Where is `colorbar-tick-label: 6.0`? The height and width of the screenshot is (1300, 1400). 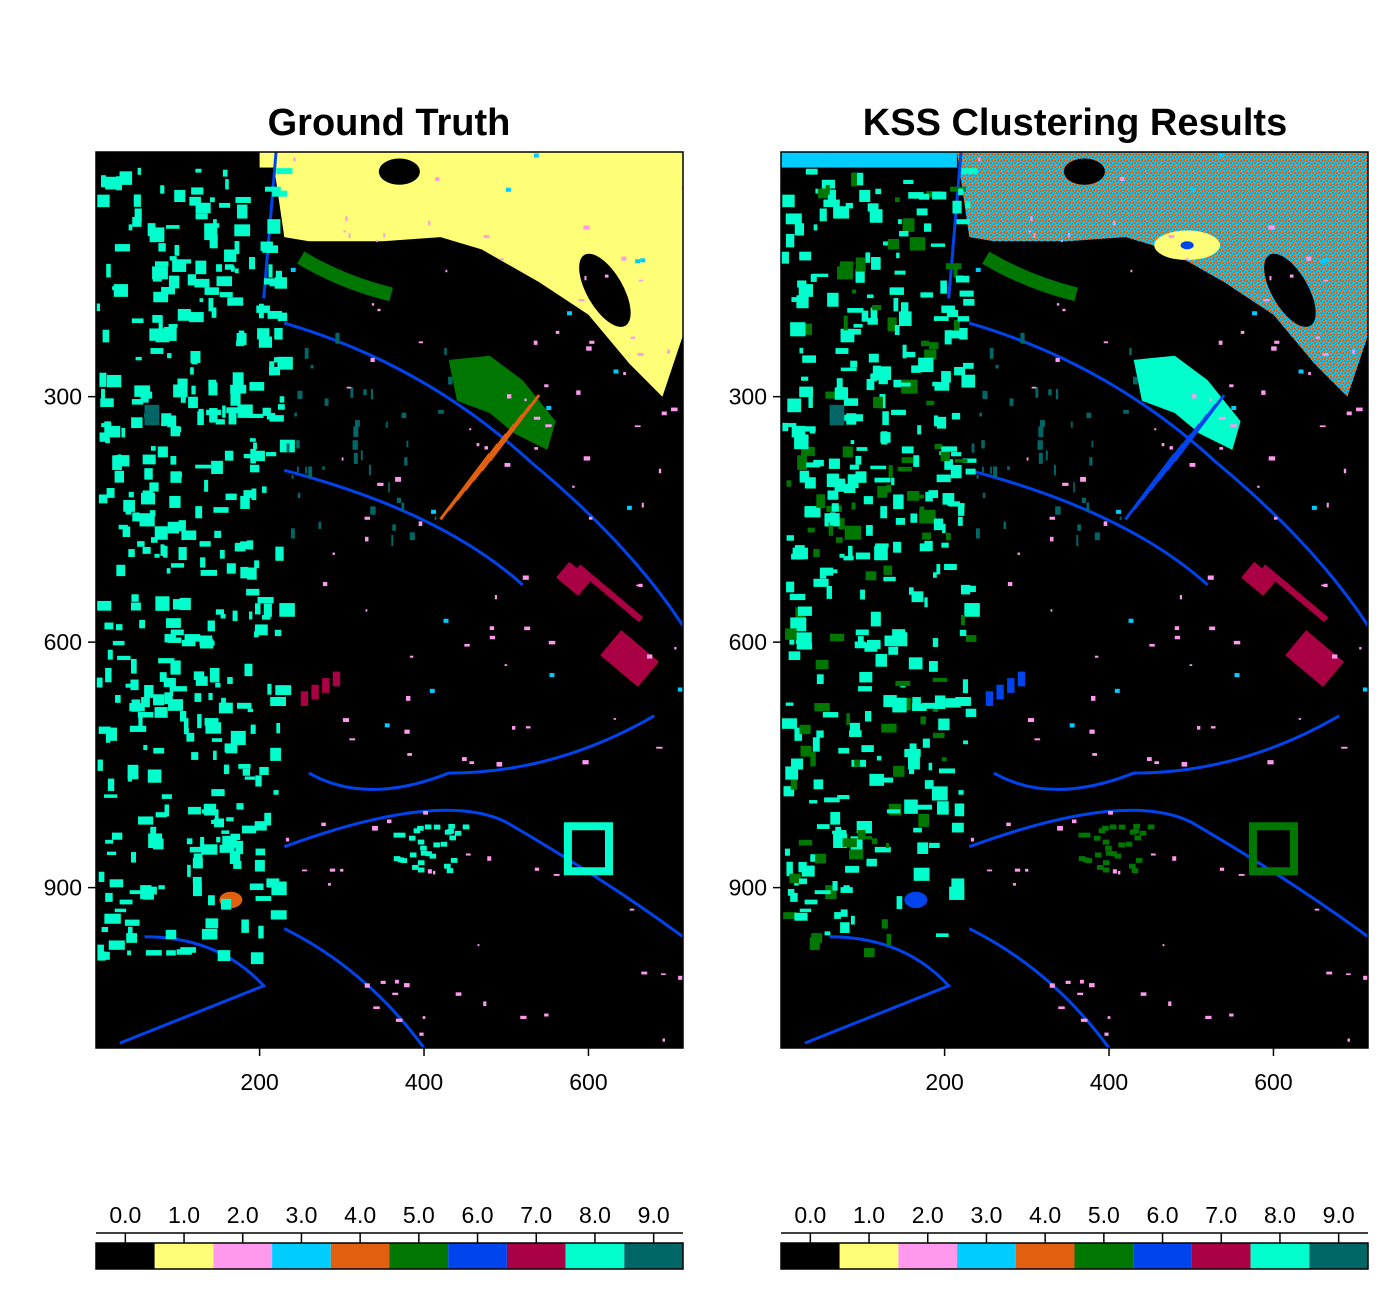 colorbar-tick-label: 6.0 is located at coordinates (1163, 1215).